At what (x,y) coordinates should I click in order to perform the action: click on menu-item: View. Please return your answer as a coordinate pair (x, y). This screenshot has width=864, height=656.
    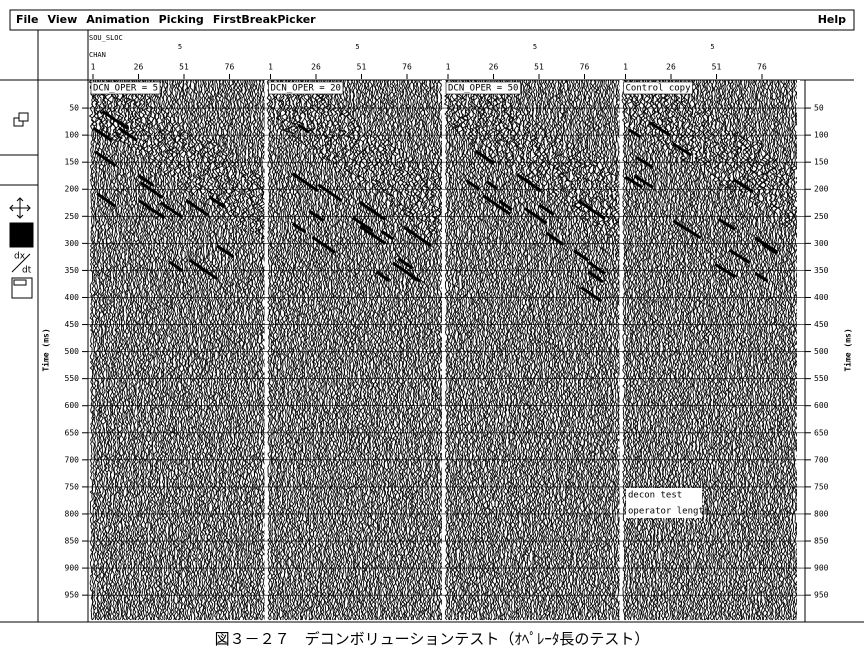
    Looking at the image, I should click on (63, 19).